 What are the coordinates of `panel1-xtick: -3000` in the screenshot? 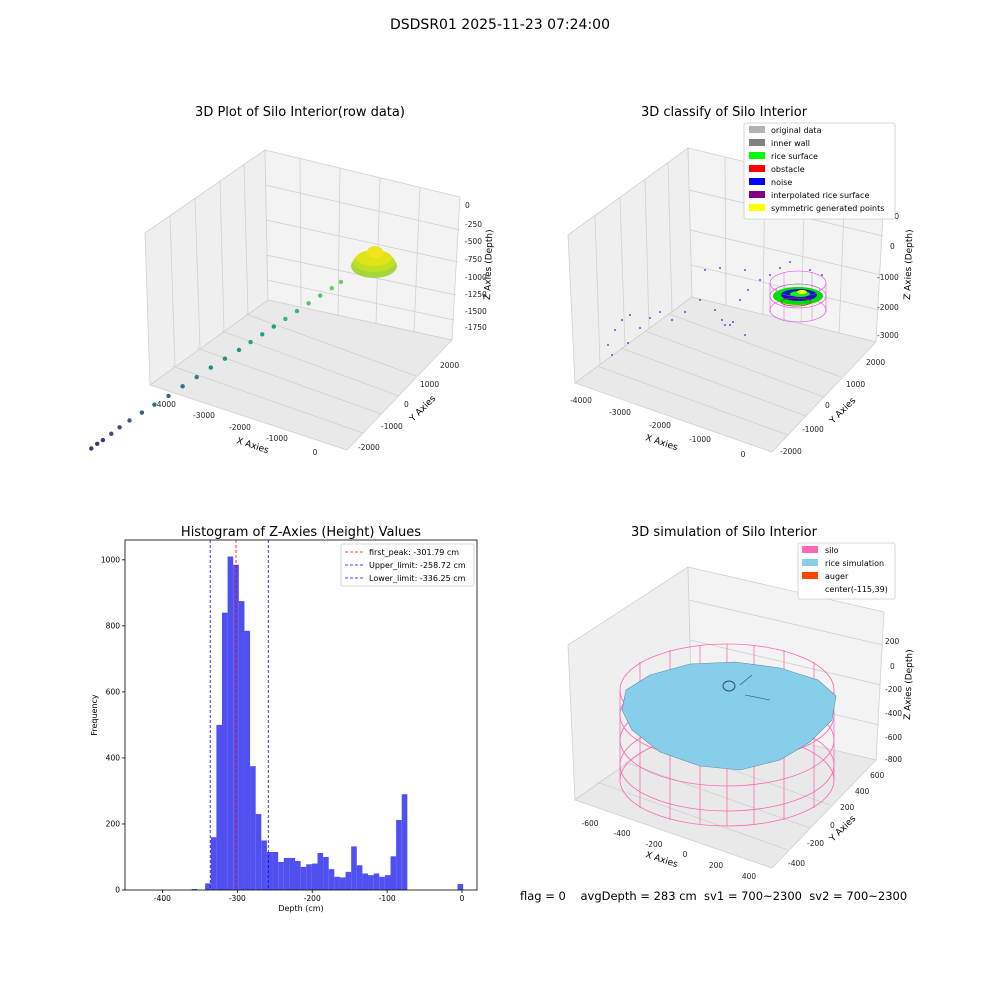 It's located at (204, 415).